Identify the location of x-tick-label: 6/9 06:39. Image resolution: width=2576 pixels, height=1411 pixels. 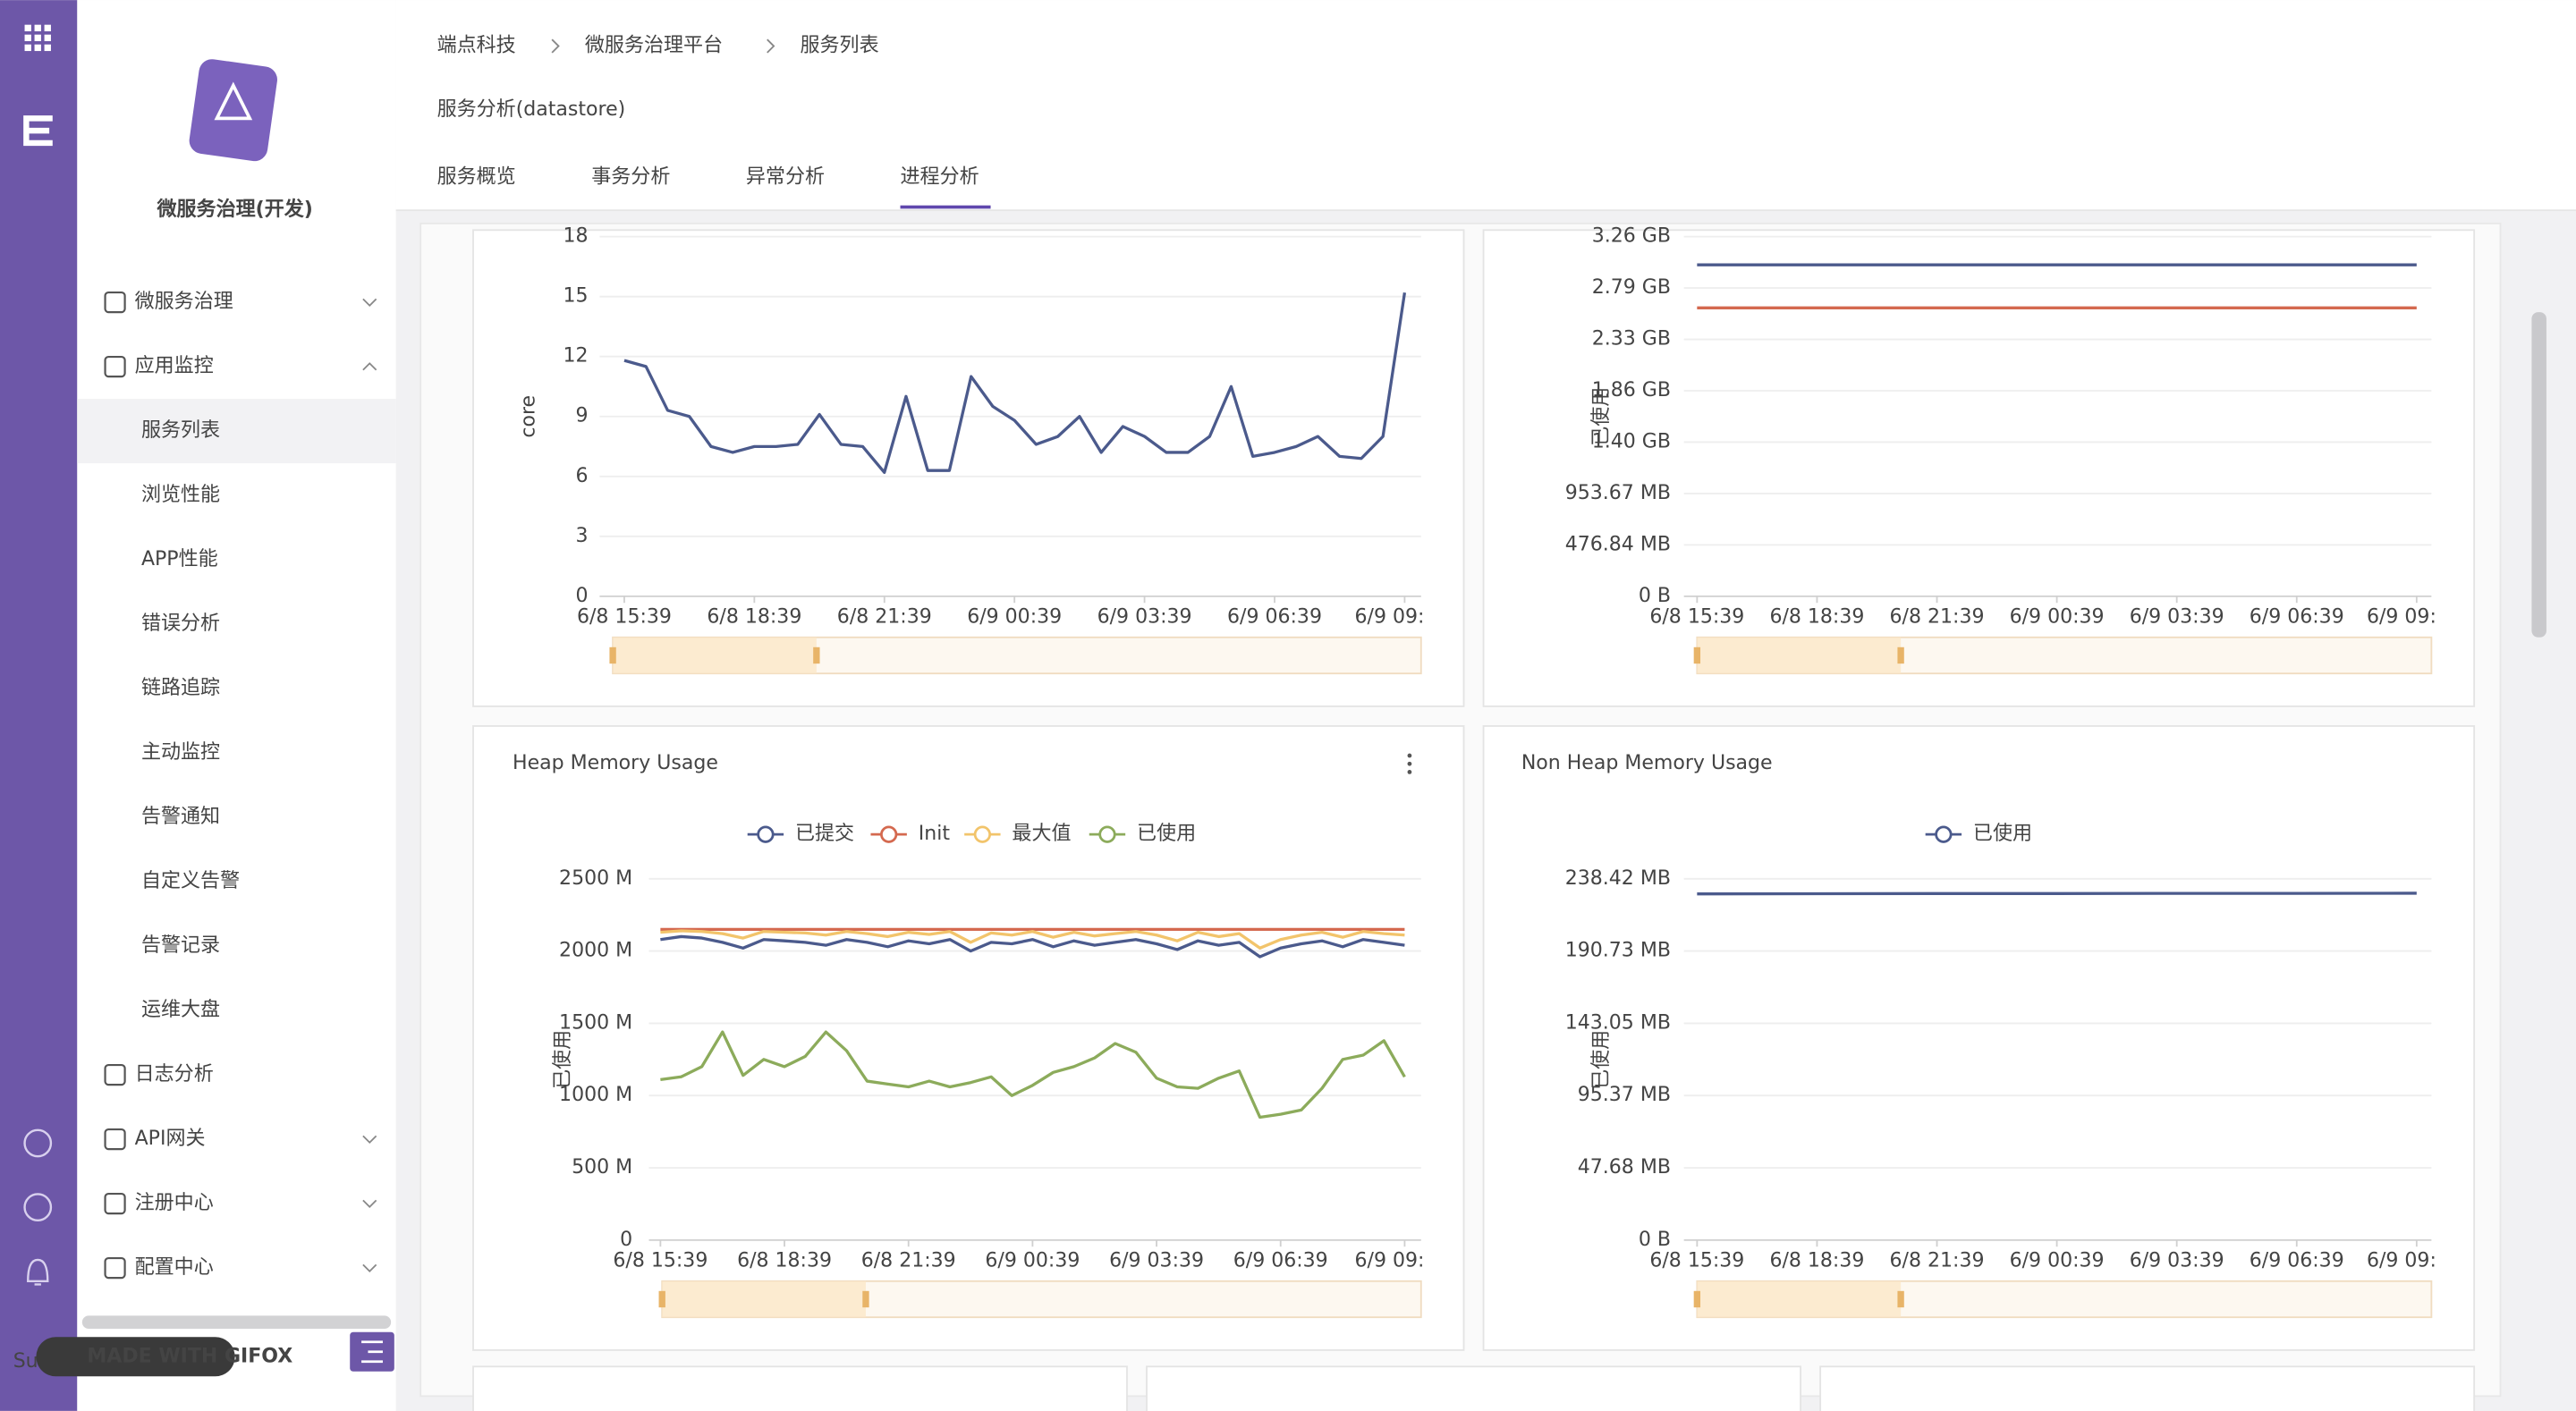
(2297, 1261).